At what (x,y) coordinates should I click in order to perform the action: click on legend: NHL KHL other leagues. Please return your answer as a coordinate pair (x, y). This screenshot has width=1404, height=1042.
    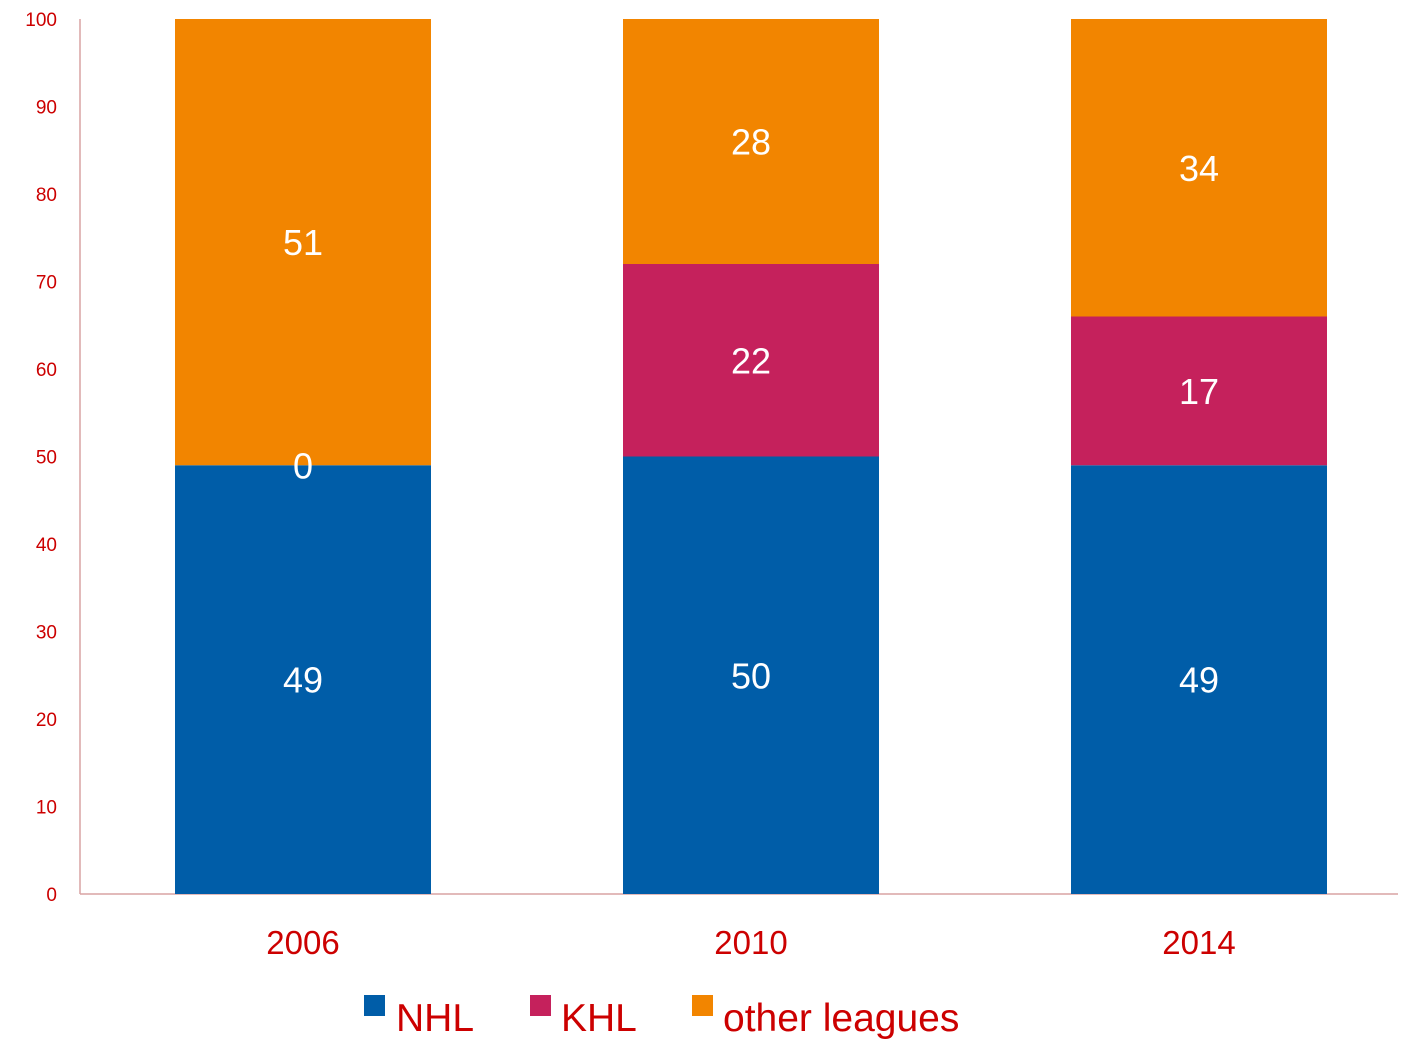
    Looking at the image, I should click on (661, 1017).